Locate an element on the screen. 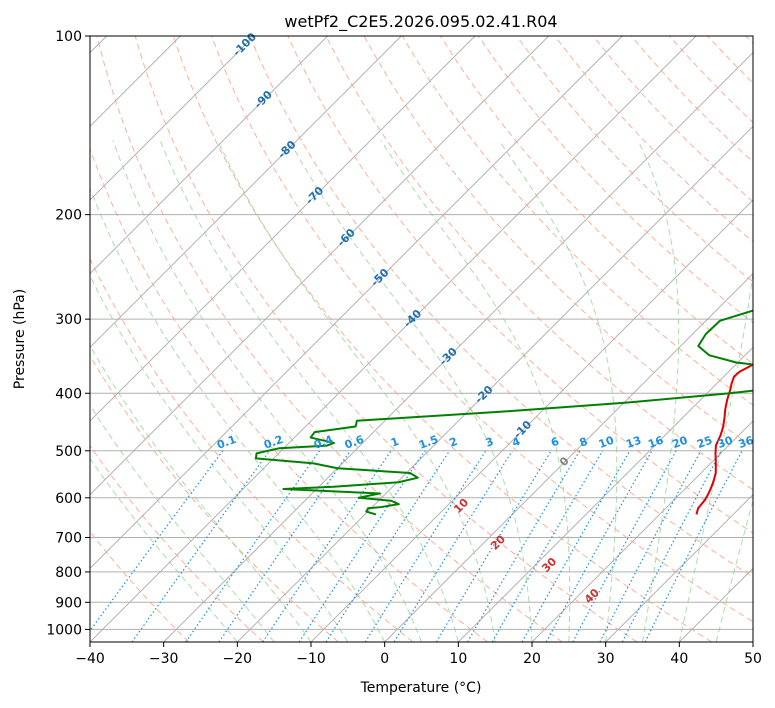 This screenshot has width=775, height=708. mixing-ratio-label: 13 is located at coordinates (633, 442).